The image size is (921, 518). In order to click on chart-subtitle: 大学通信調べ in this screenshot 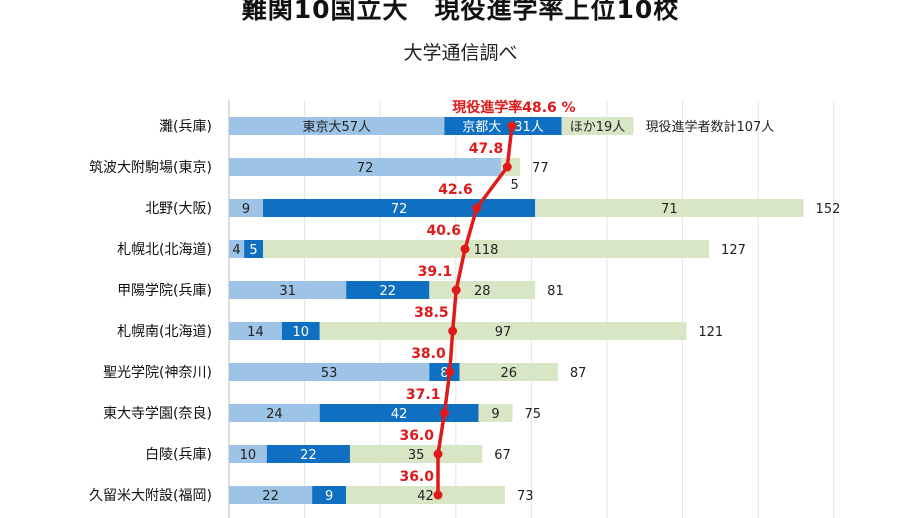, I will do `click(460, 53)`.